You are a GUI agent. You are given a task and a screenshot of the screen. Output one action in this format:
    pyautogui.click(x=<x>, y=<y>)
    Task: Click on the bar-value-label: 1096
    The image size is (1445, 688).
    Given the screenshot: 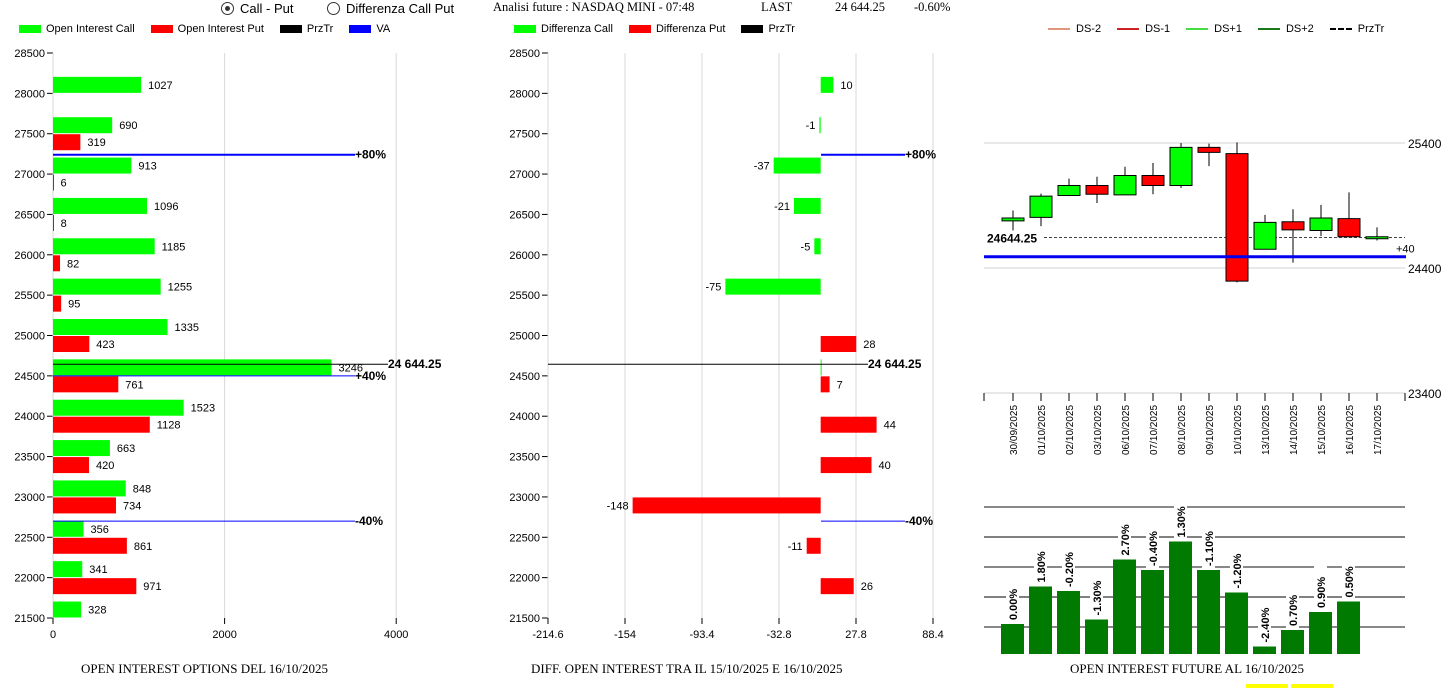 What is the action you would take?
    pyautogui.click(x=166, y=207)
    